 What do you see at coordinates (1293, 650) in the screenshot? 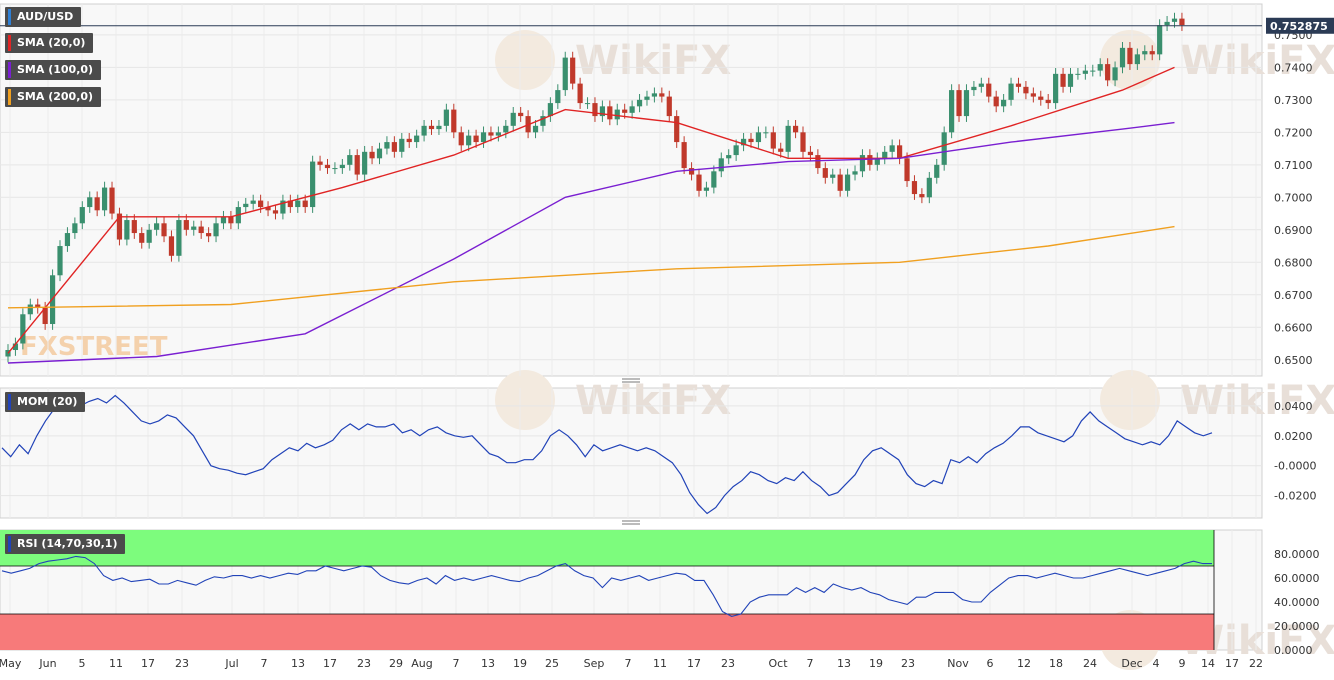
I see `rsi-tick-label: 0.0000` at bounding box center [1293, 650].